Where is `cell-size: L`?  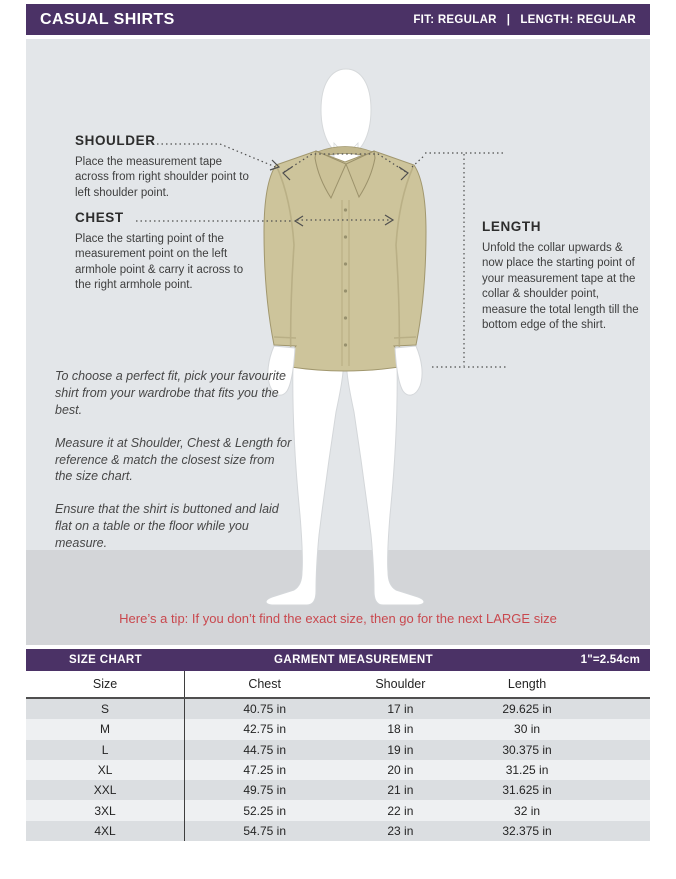
cell-size: L is located at coordinates (106, 749).